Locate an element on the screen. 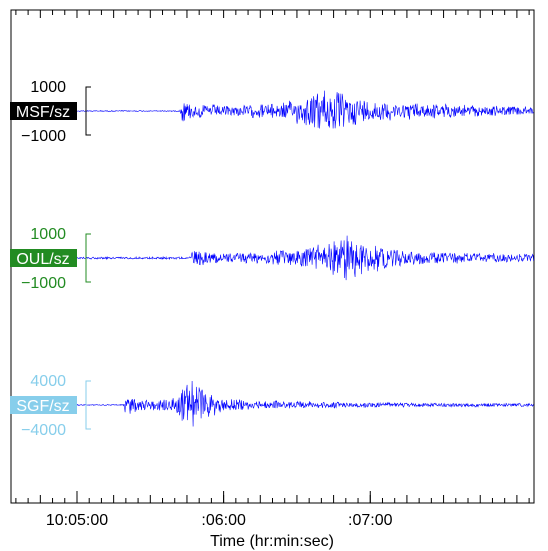 The height and width of the screenshot is (551, 548). x-tick-label: :07:00 is located at coordinates (370, 520).